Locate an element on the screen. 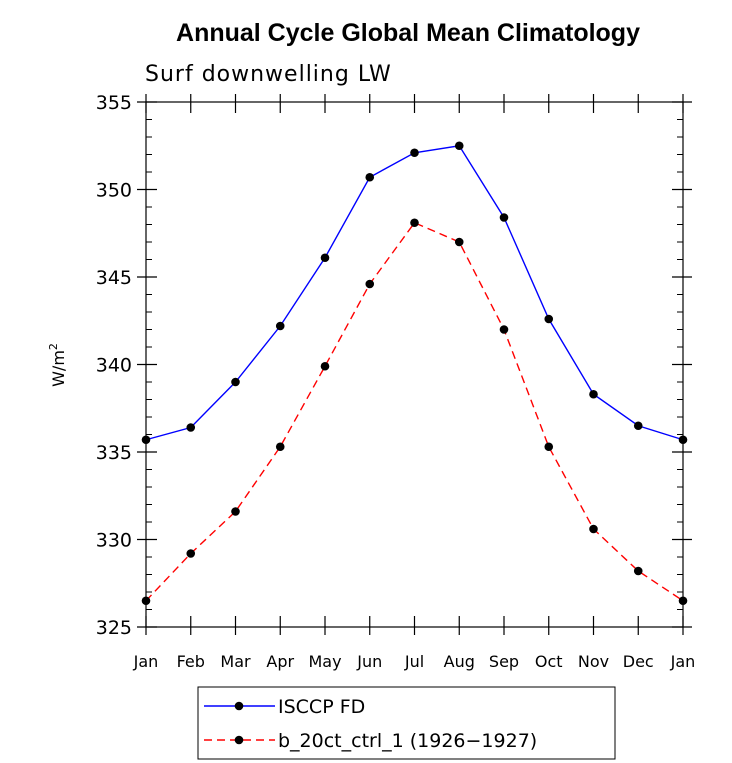 Image resolution: width=732 pixels, height=763 pixels. legend-items: ISCCP FD b_20ct_ctrl_1 (1926−1927) is located at coordinates (370, 724).